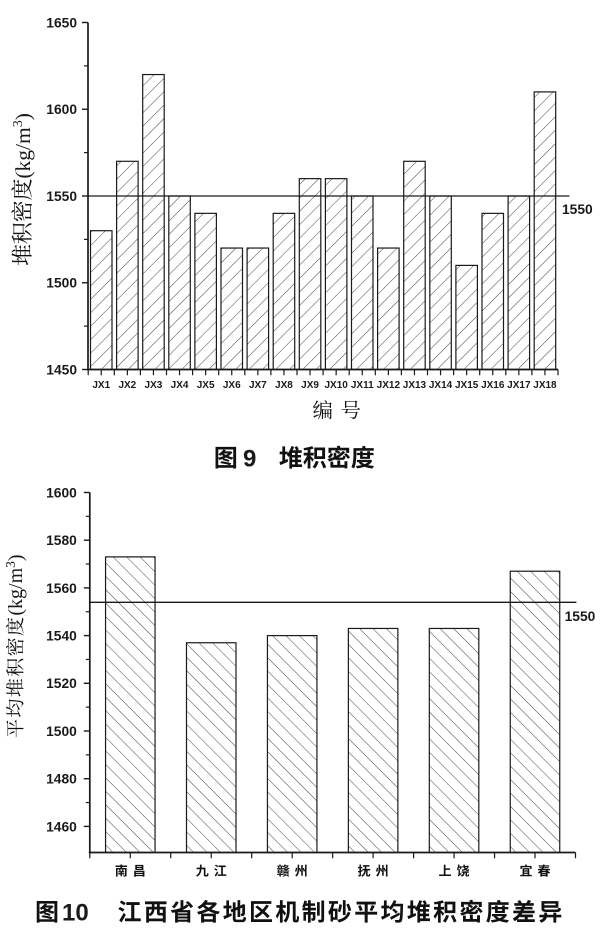 This screenshot has width=600, height=942. What do you see at coordinates (336, 385) in the screenshot?
I see `svg-text: JX10` at bounding box center [336, 385].